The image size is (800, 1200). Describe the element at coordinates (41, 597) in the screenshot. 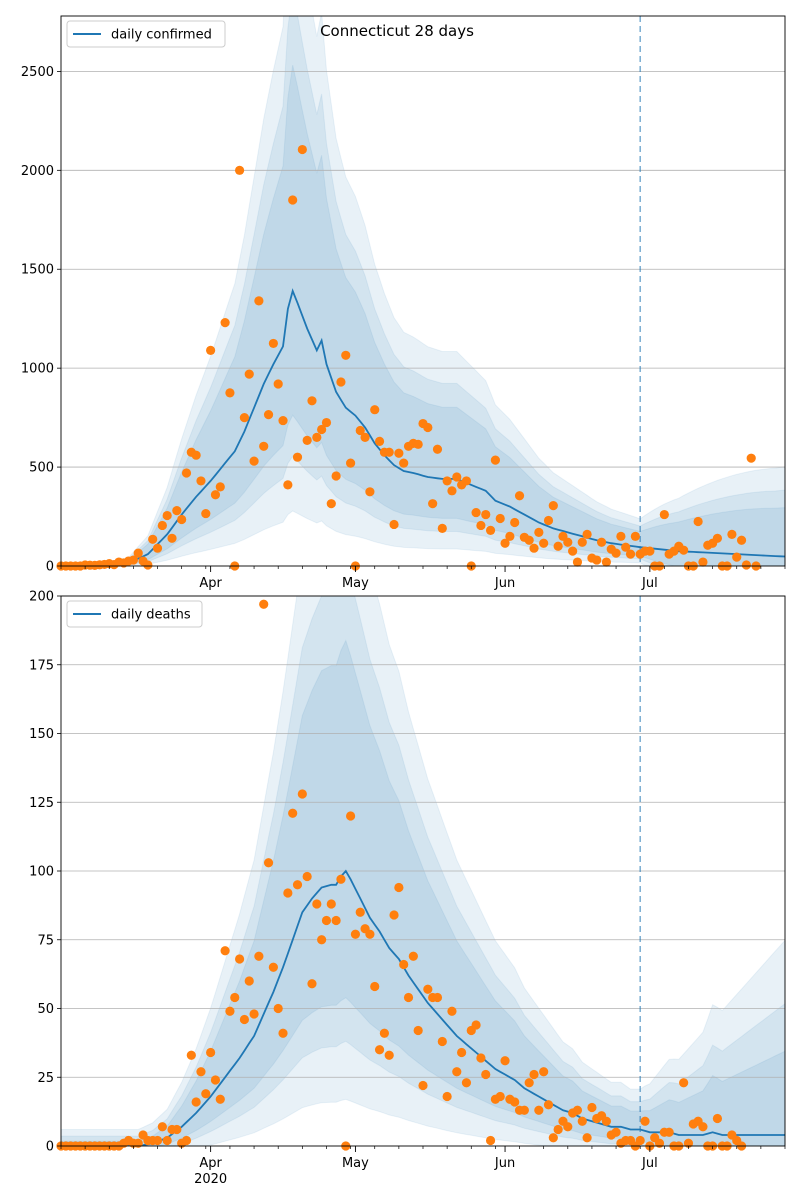

I see `y-tick-label: 200` at that location.